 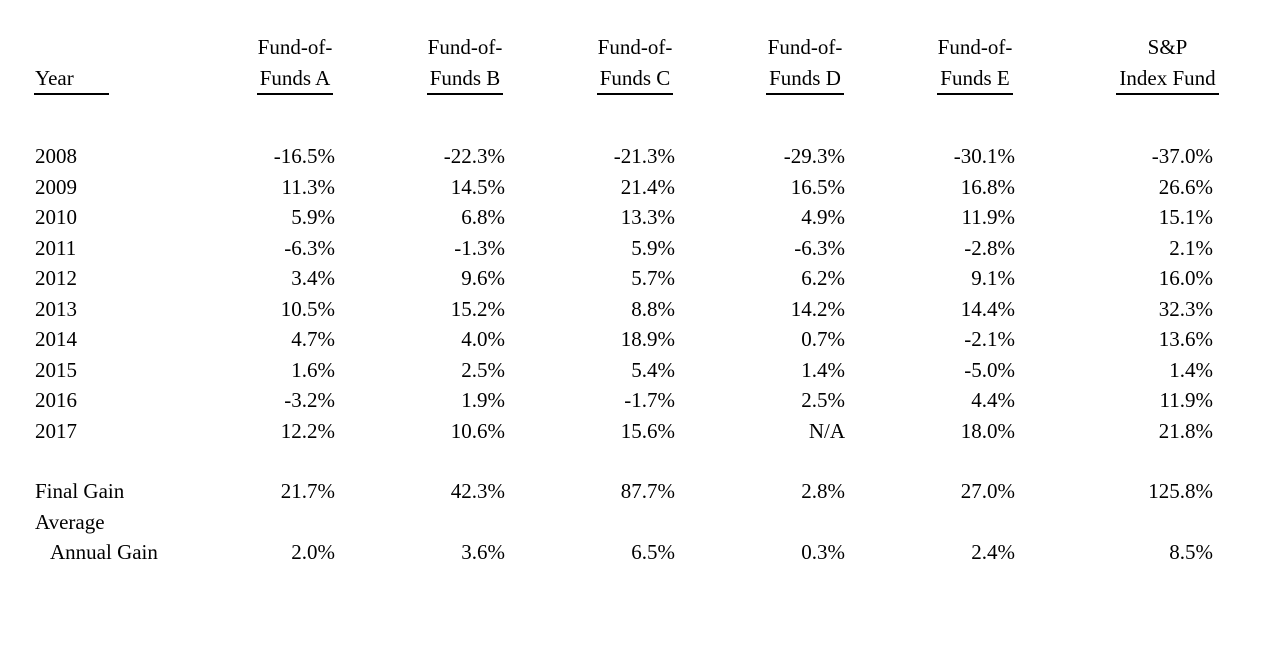 What do you see at coordinates (653, 247) in the screenshot?
I see `cell-fund-c: 5.9%` at bounding box center [653, 247].